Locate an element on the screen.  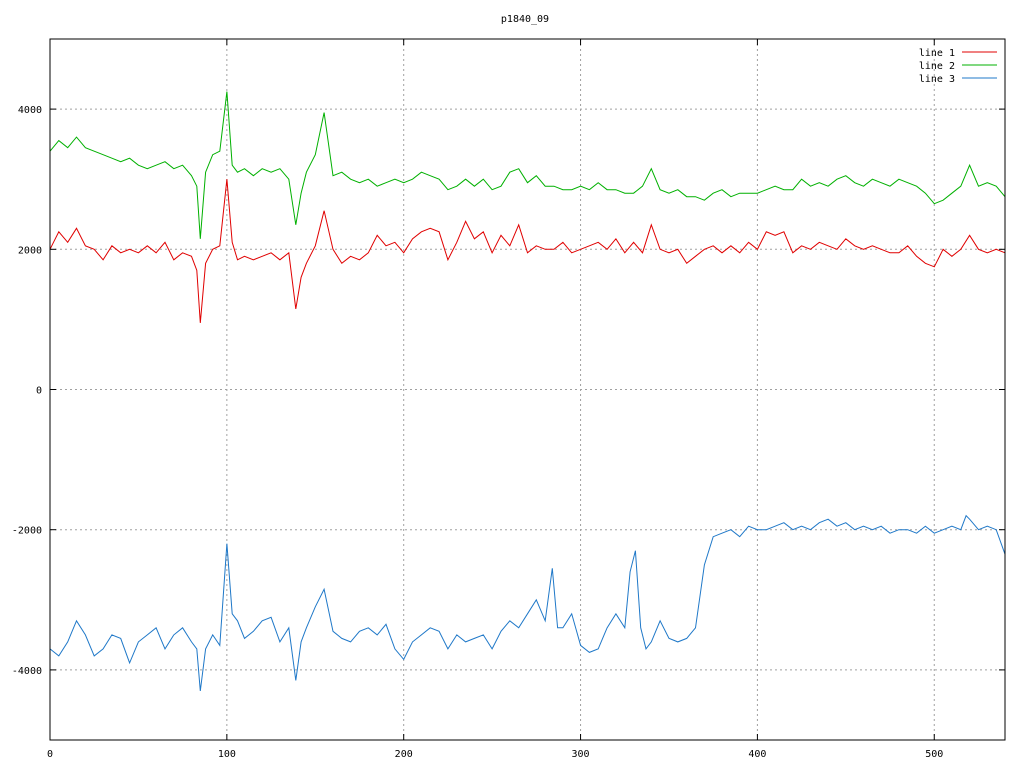
y-tick-label: -4000 is located at coordinates (27, 671).